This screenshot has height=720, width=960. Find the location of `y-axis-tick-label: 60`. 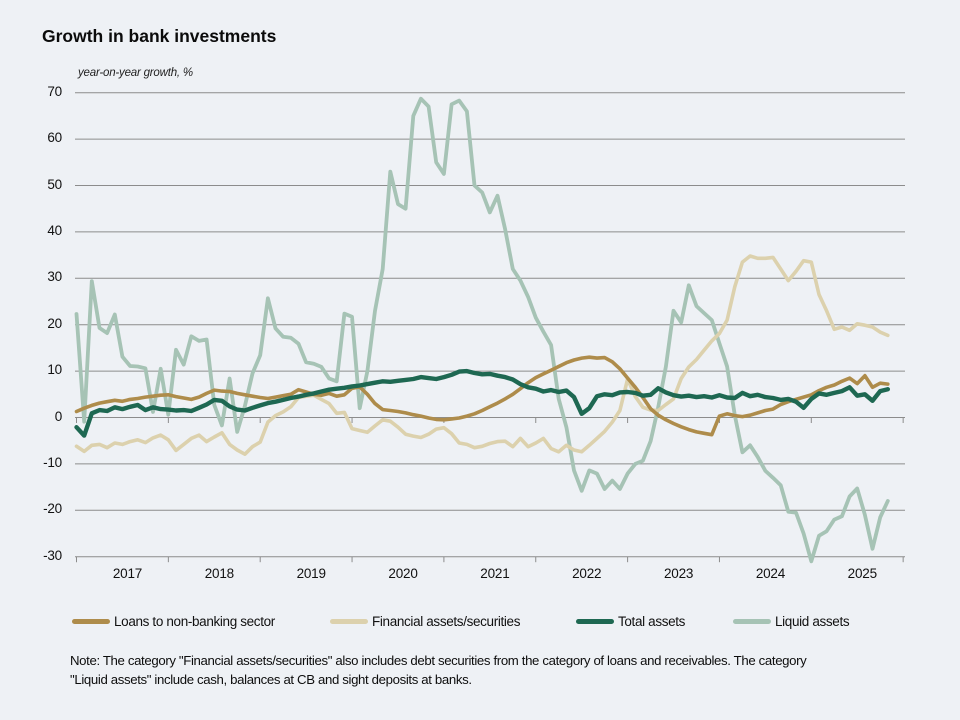

y-axis-tick-label: 60 is located at coordinates (54, 138).